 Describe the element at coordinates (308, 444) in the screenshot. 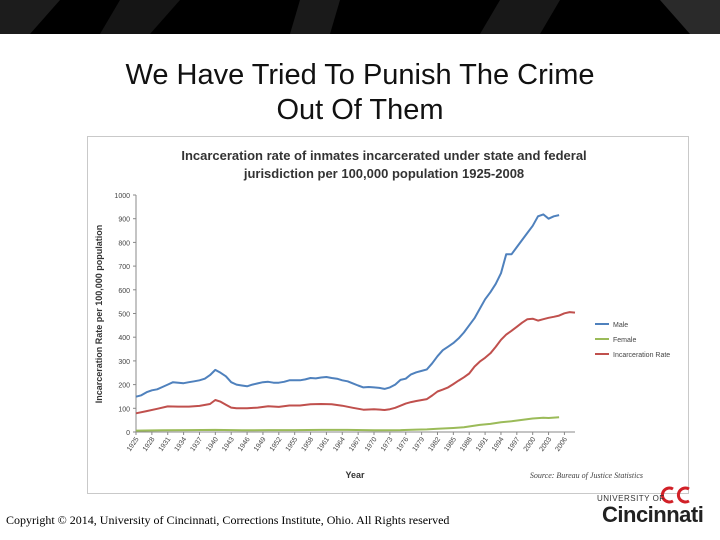

I see `x-tick-label: 1958` at that location.